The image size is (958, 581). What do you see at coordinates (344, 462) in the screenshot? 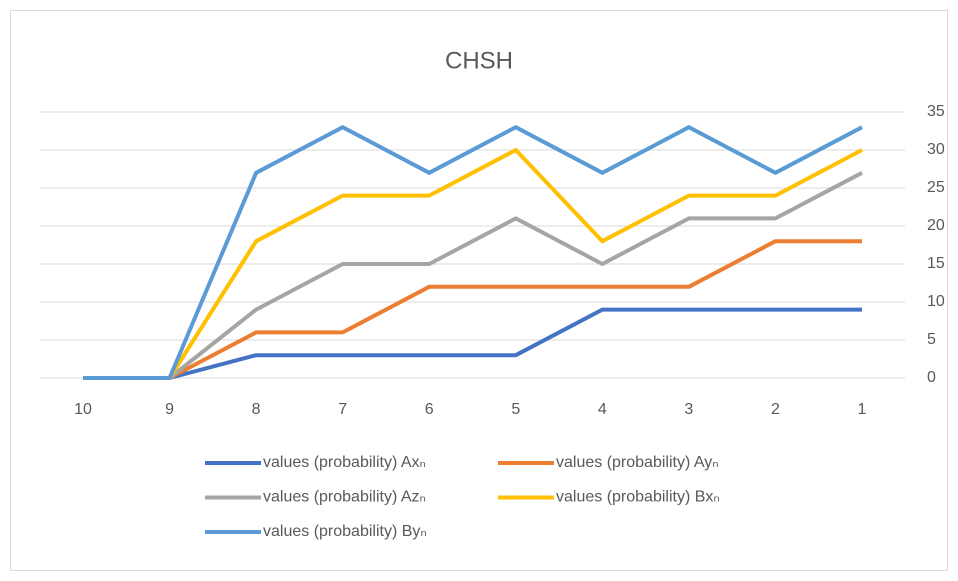
I see `legend-label: values (probability) Axₙ` at bounding box center [344, 462].